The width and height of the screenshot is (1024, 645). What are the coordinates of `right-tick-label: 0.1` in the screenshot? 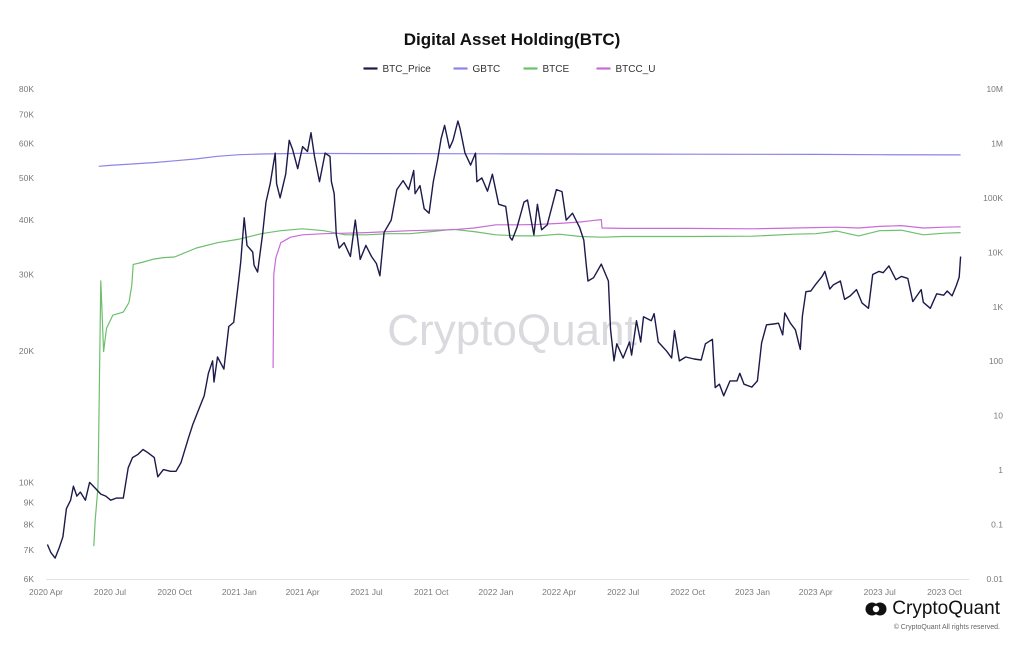 It's located at (997, 525).